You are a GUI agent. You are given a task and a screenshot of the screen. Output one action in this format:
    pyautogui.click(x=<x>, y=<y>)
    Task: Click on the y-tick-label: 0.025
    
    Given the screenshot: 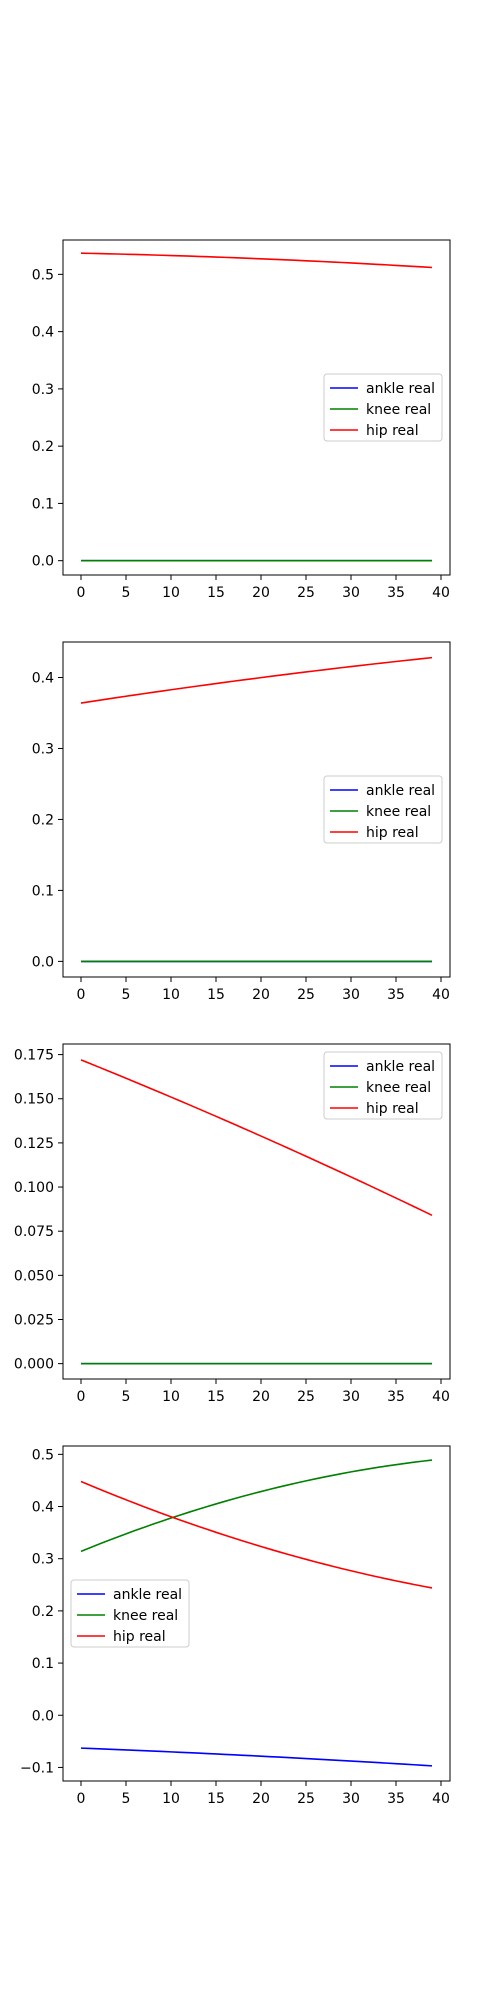 What is the action you would take?
    pyautogui.click(x=34, y=1320)
    